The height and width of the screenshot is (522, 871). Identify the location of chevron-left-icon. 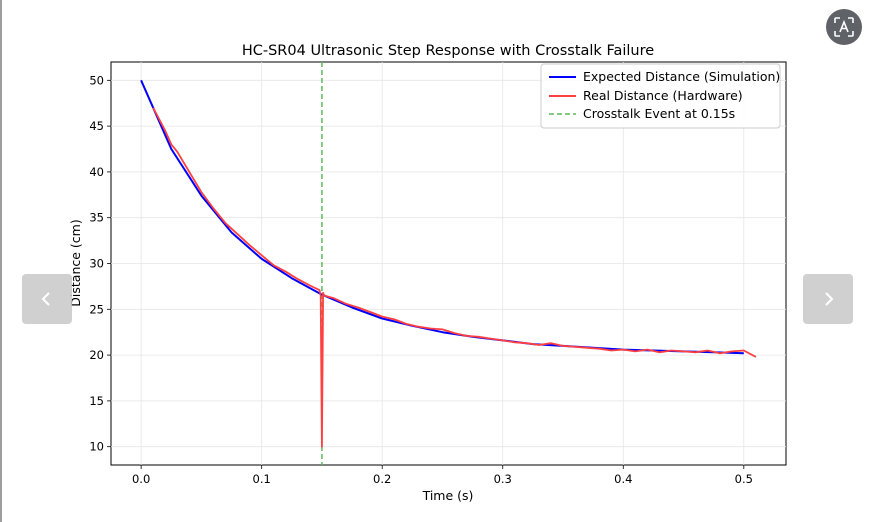
(45, 299).